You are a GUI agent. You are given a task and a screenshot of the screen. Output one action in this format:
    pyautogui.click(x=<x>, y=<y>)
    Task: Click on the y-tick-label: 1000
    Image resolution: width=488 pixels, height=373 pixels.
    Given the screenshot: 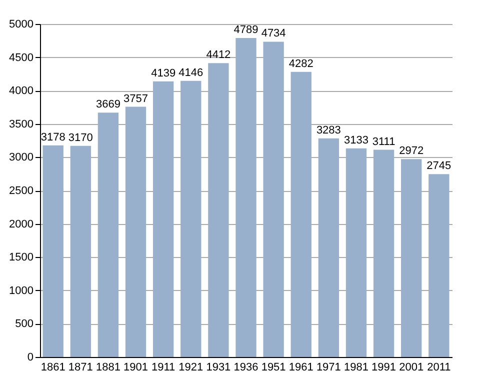 What is the action you would take?
    pyautogui.click(x=21, y=290)
    